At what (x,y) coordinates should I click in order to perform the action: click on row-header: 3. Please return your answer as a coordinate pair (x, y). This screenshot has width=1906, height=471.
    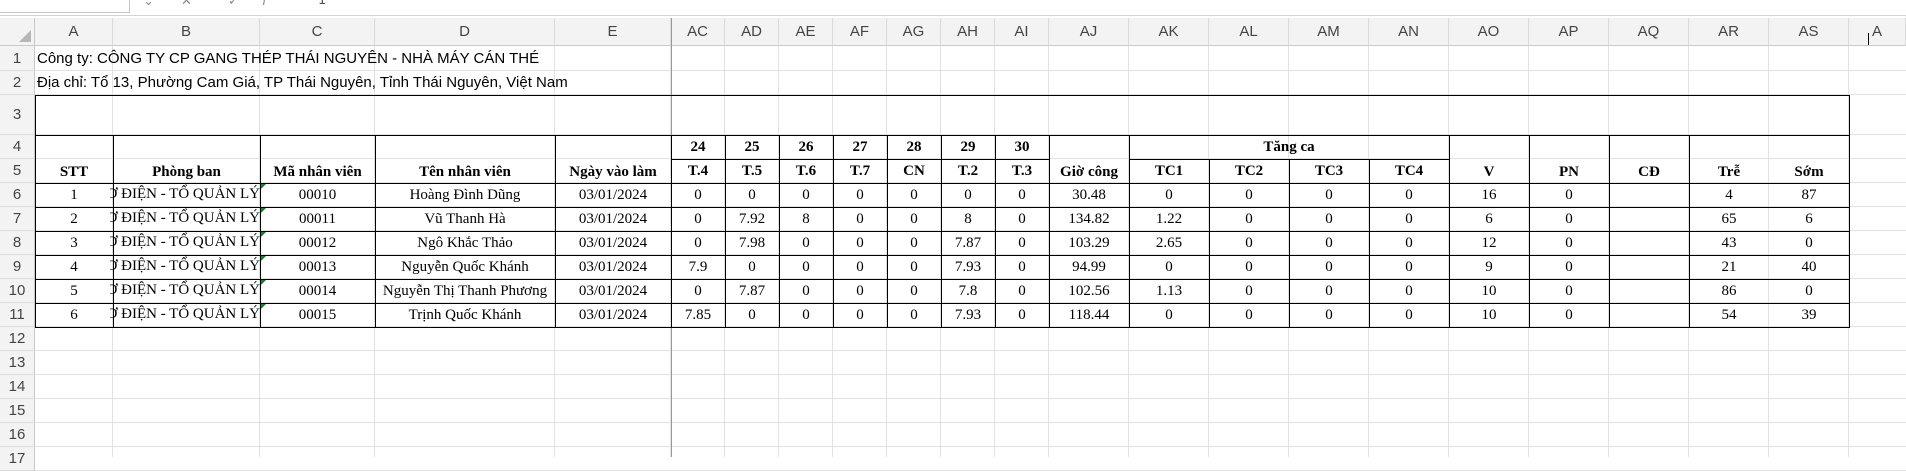
    Looking at the image, I should click on (17, 115).